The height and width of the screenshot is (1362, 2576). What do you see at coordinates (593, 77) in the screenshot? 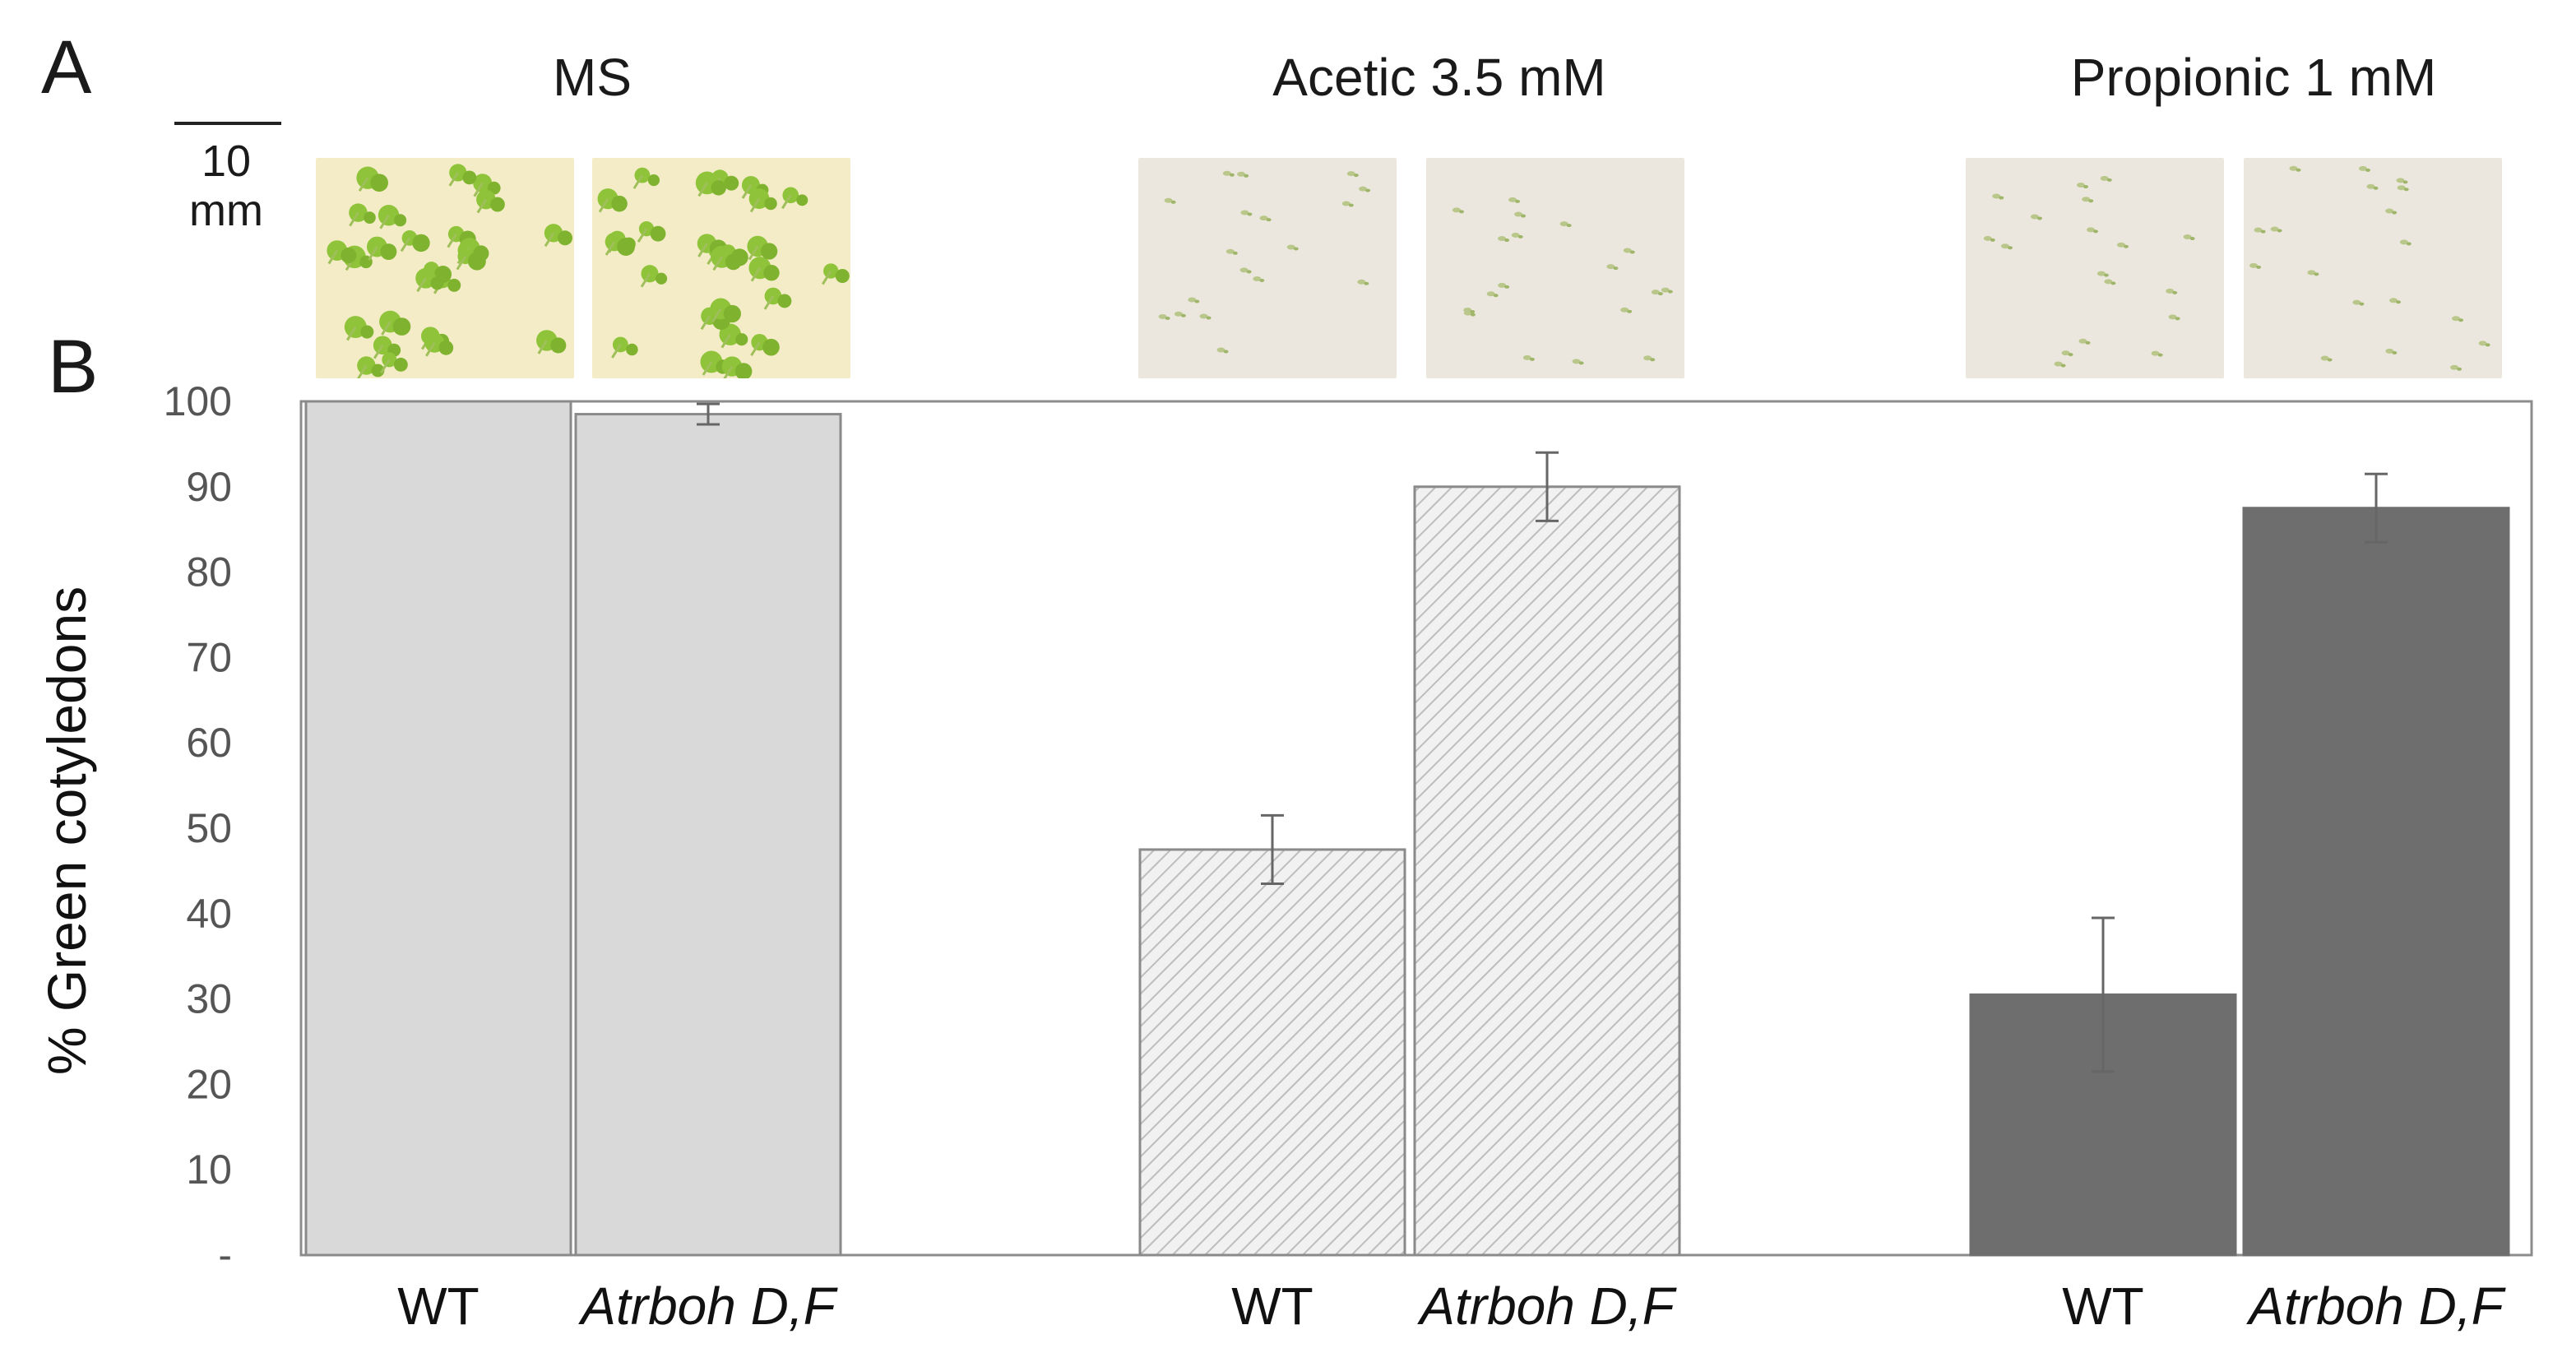
I see `condition-title-ms: MS` at bounding box center [593, 77].